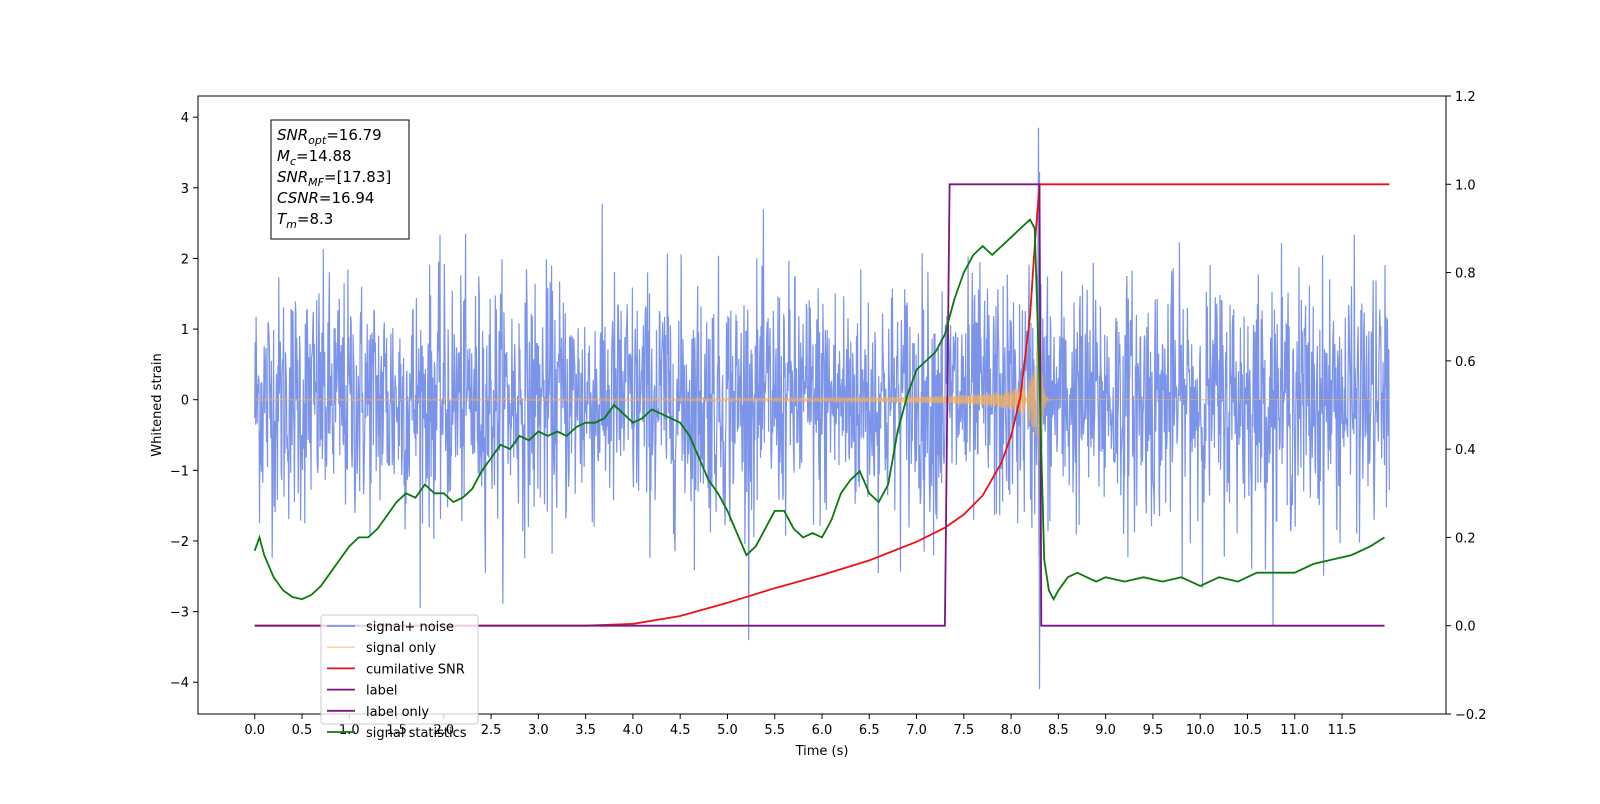  I want to click on y-right-tick-label: 1.2, so click(1465, 97).